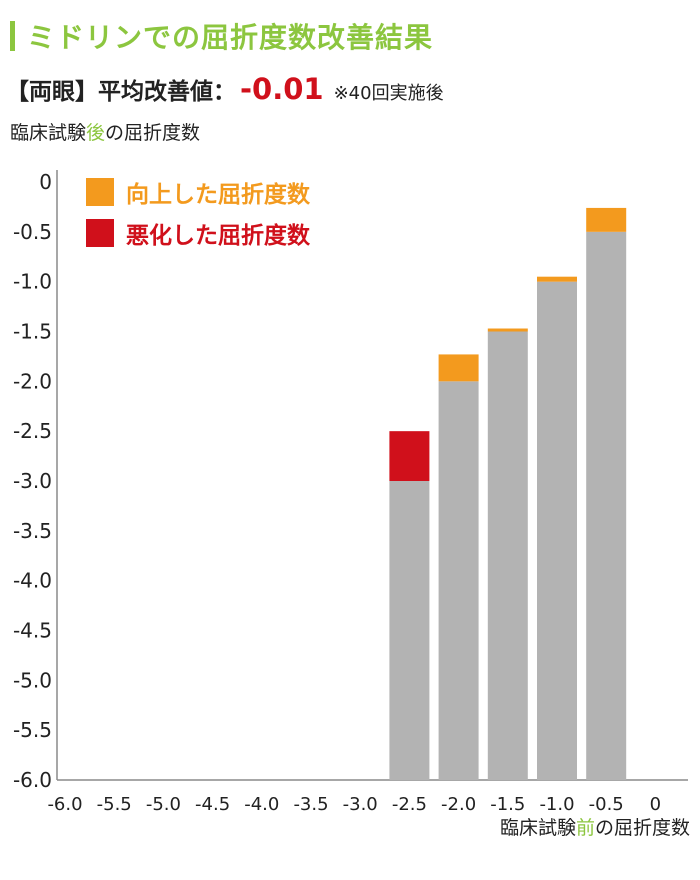  Describe the element at coordinates (388, 93) in the screenshot. I see `summary-note: ※40回実施後` at that location.